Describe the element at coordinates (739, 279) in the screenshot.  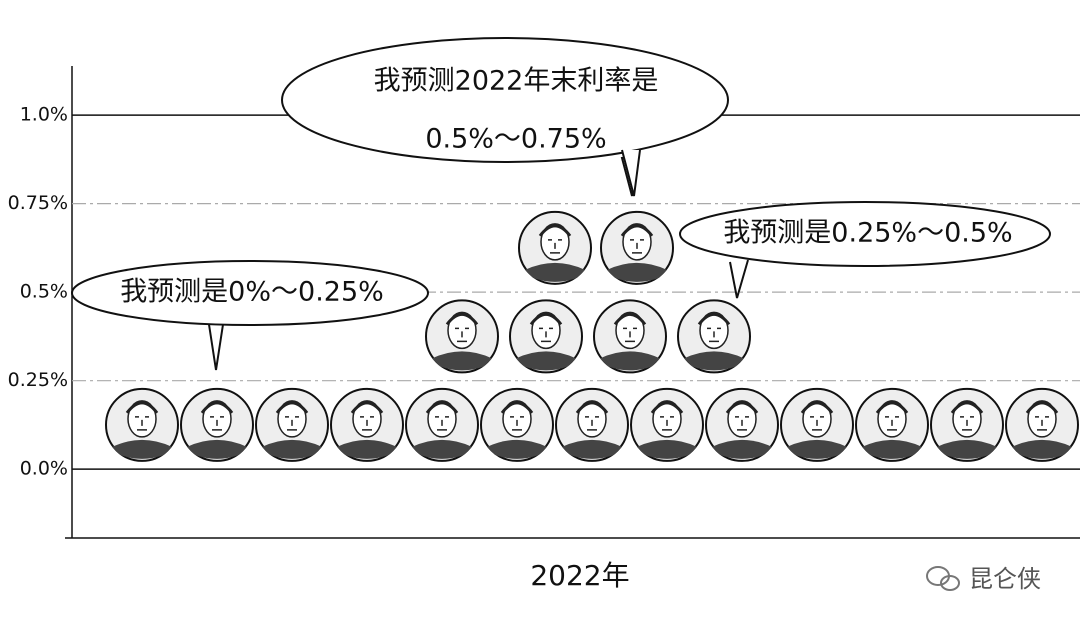
I see `bubble-tail` at that location.